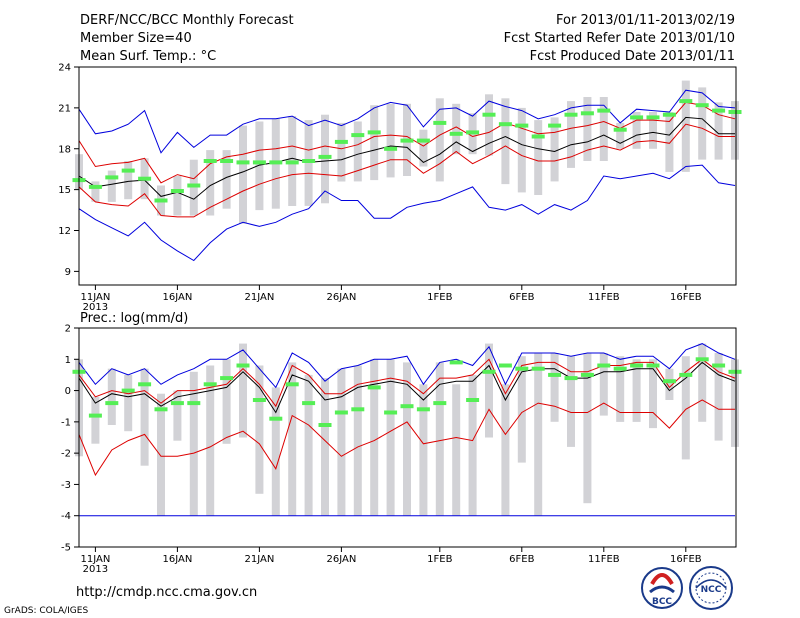 This screenshot has height=618, width=800. What do you see at coordinates (686, 297) in the screenshot?
I see `temp-x-tick-label: 16FEB` at bounding box center [686, 297].